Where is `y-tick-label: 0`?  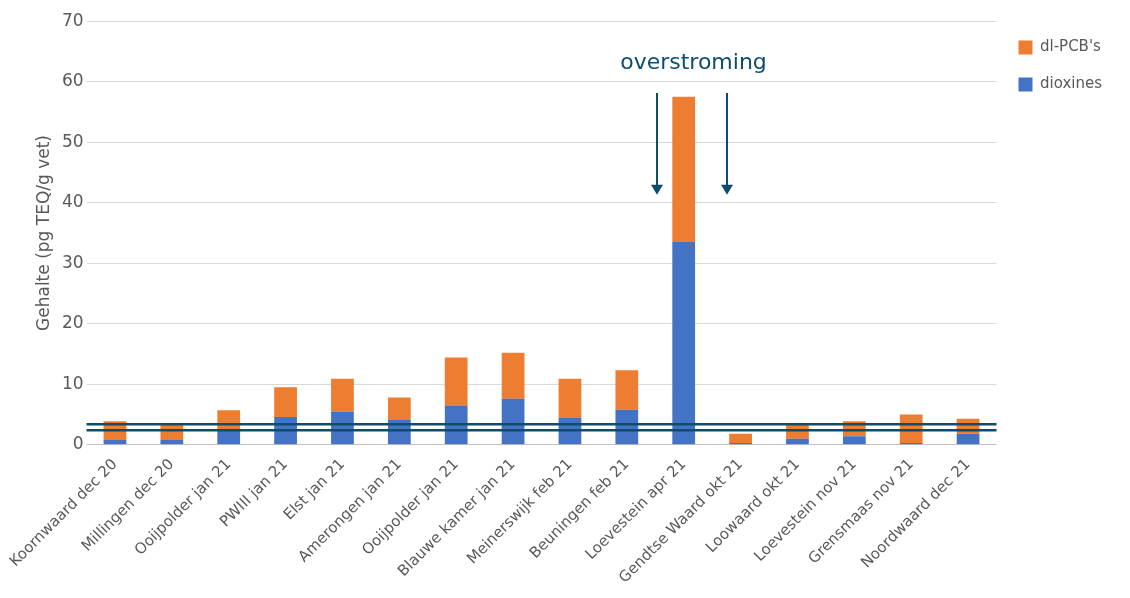 y-tick-label: 0 is located at coordinates (78, 443).